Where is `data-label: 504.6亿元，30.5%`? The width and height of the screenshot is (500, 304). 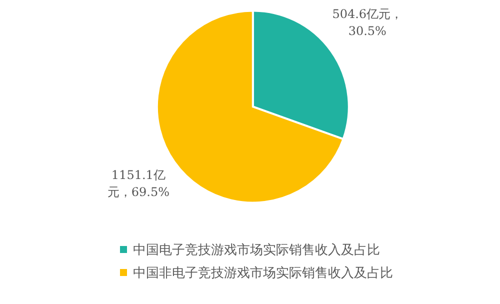
data-label: 504.6亿元，30.5% is located at coordinates (367, 23).